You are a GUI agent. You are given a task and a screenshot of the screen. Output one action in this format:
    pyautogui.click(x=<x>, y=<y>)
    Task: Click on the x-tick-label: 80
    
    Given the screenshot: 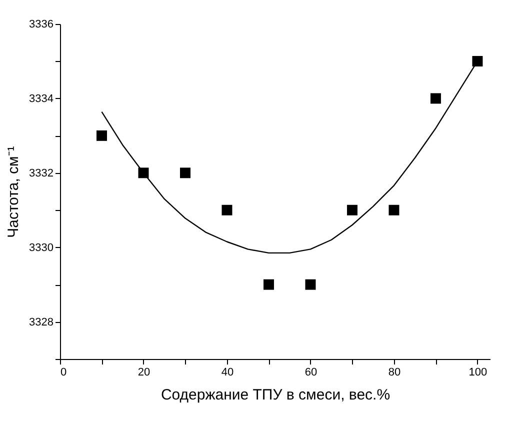 What is the action you would take?
    pyautogui.click(x=394, y=372)
    